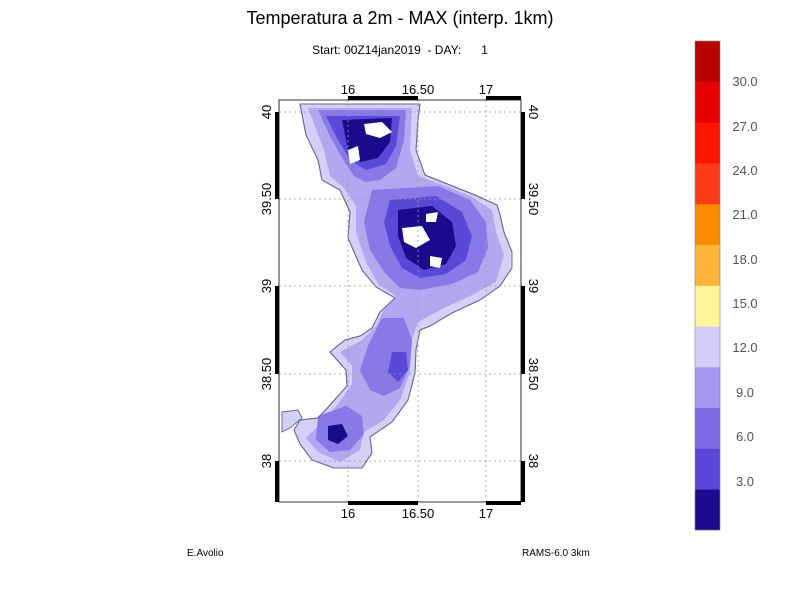 Image resolution: width=800 pixels, height=600 pixels. What do you see at coordinates (486, 513) in the screenshot?
I see `lon-label-bottom-17: 17` at bounding box center [486, 513].